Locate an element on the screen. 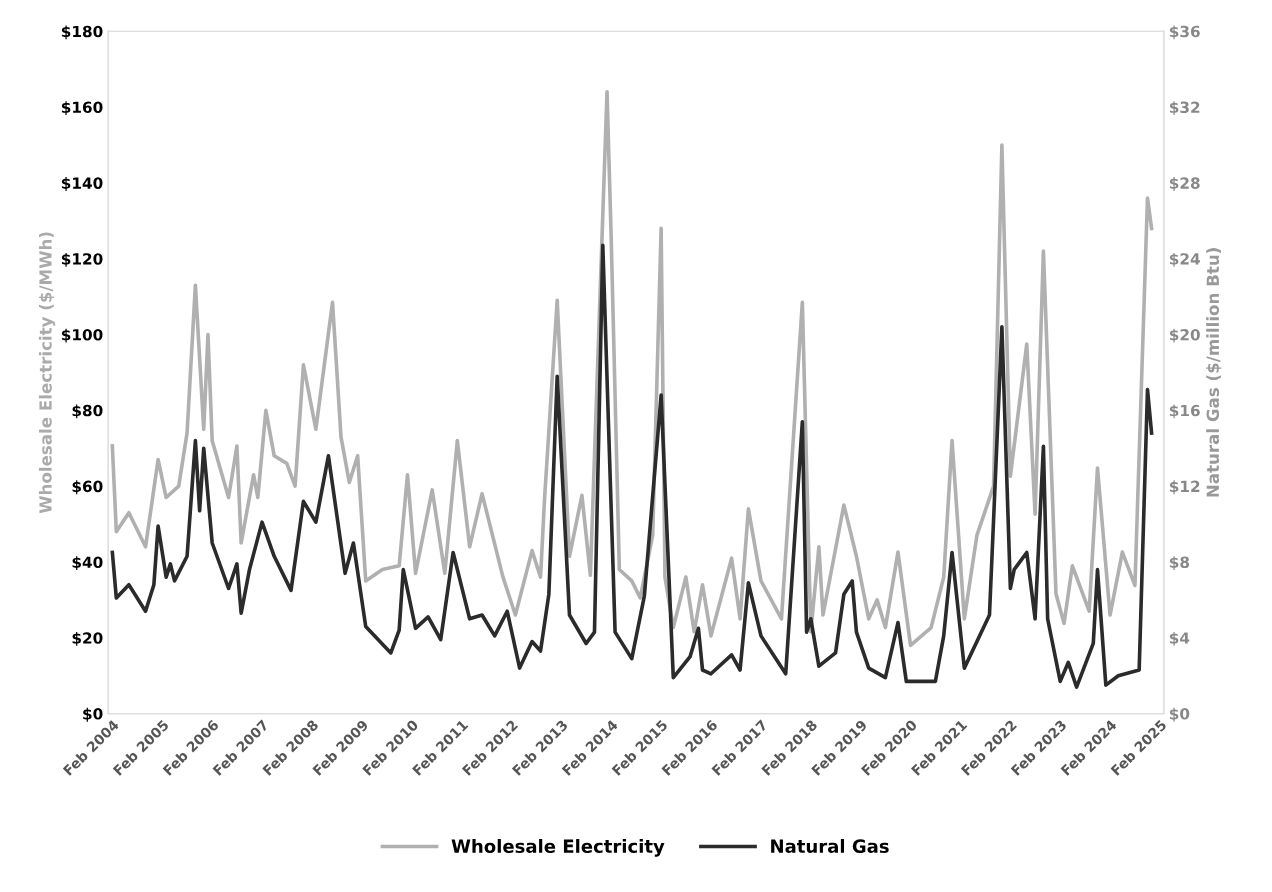 Image resolution: width=1272 pixels, height=892 pixels. y-tick-label: $20 is located at coordinates (87, 638).